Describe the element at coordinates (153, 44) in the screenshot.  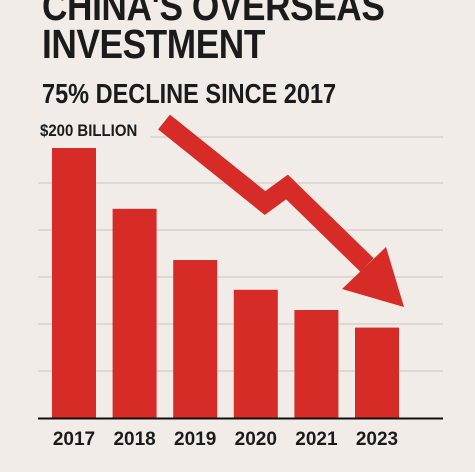
I see `title-line-2: INVESTMENT` at that location.